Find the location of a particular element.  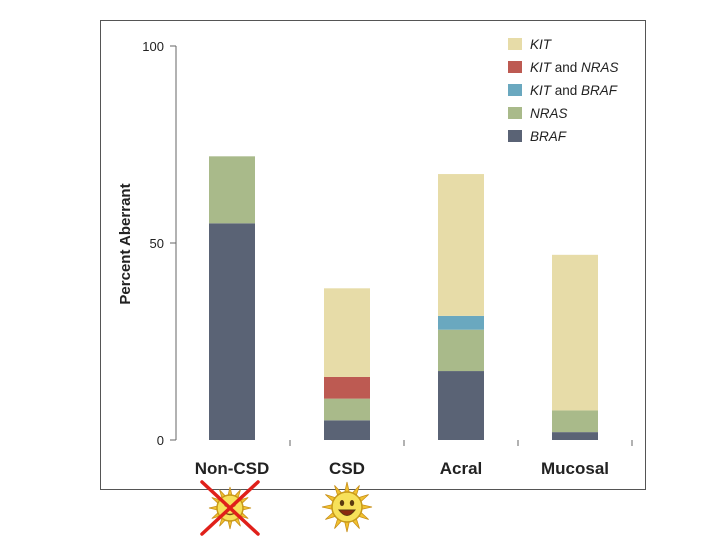

legend-label: NRAS is located at coordinates (549, 113).